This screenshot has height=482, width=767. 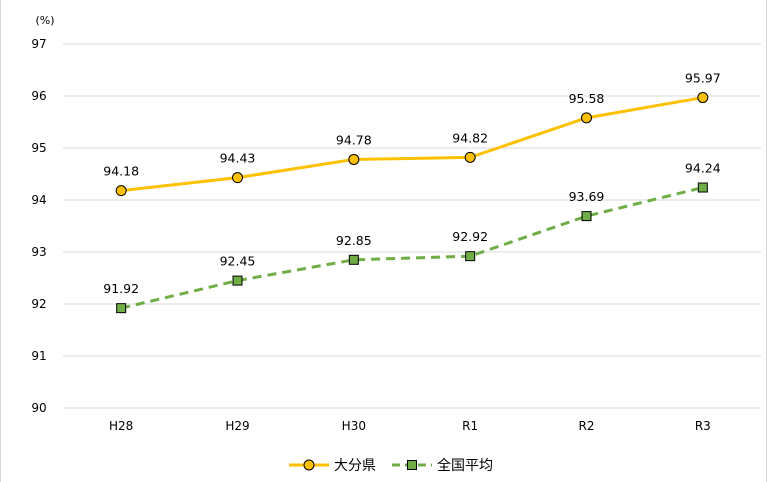 What do you see at coordinates (121, 426) in the screenshot?
I see `x-tick-label: H28` at bounding box center [121, 426].